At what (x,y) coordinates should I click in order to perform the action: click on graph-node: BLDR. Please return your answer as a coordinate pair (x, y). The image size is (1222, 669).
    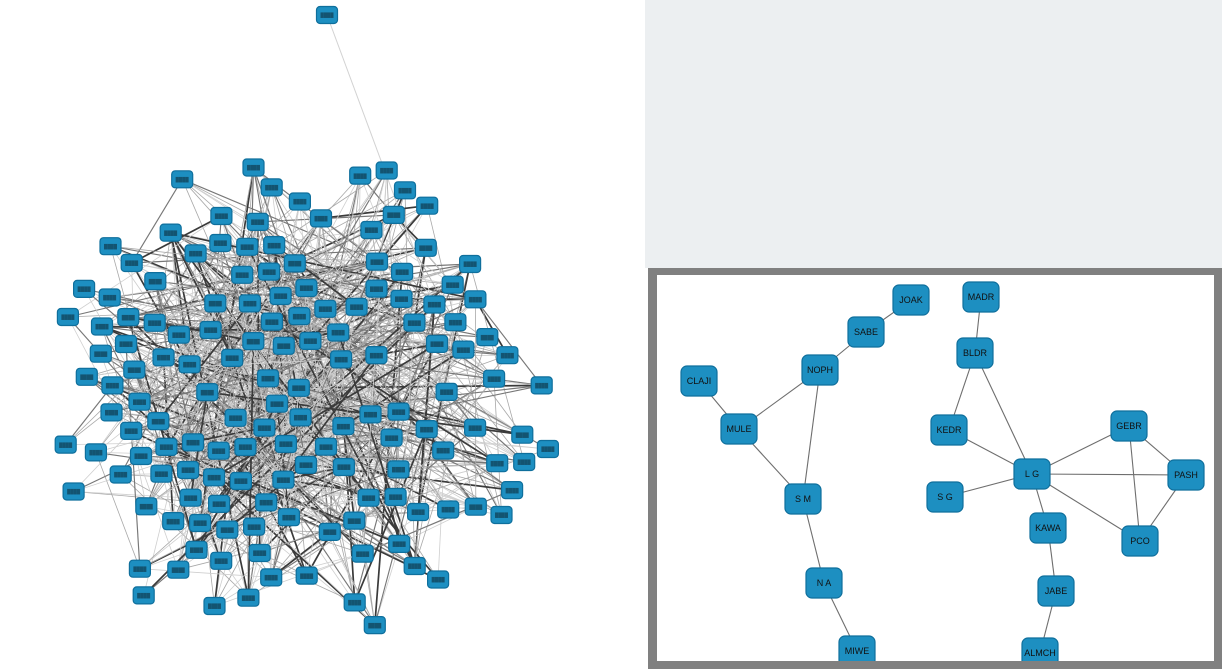
    Looking at the image, I should click on (975, 353).